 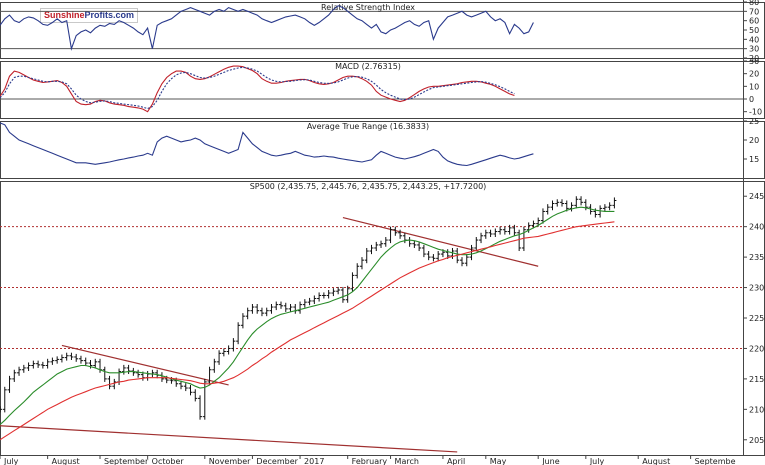 What do you see at coordinates (368, 7) in the screenshot?
I see `panel-title: Relative Strength Index` at bounding box center [368, 7].